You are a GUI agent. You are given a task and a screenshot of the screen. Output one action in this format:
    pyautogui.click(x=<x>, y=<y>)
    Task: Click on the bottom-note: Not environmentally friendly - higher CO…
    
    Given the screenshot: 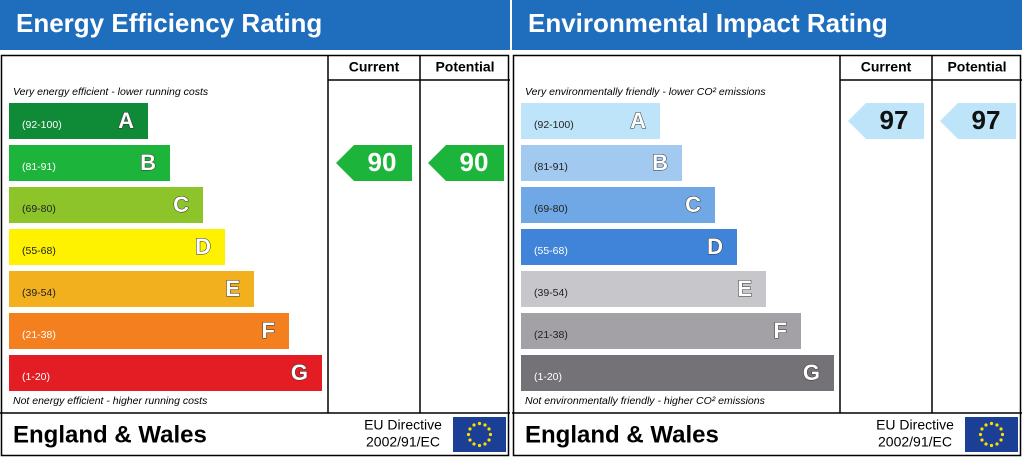 What is the action you would take?
    pyautogui.click(x=645, y=401)
    